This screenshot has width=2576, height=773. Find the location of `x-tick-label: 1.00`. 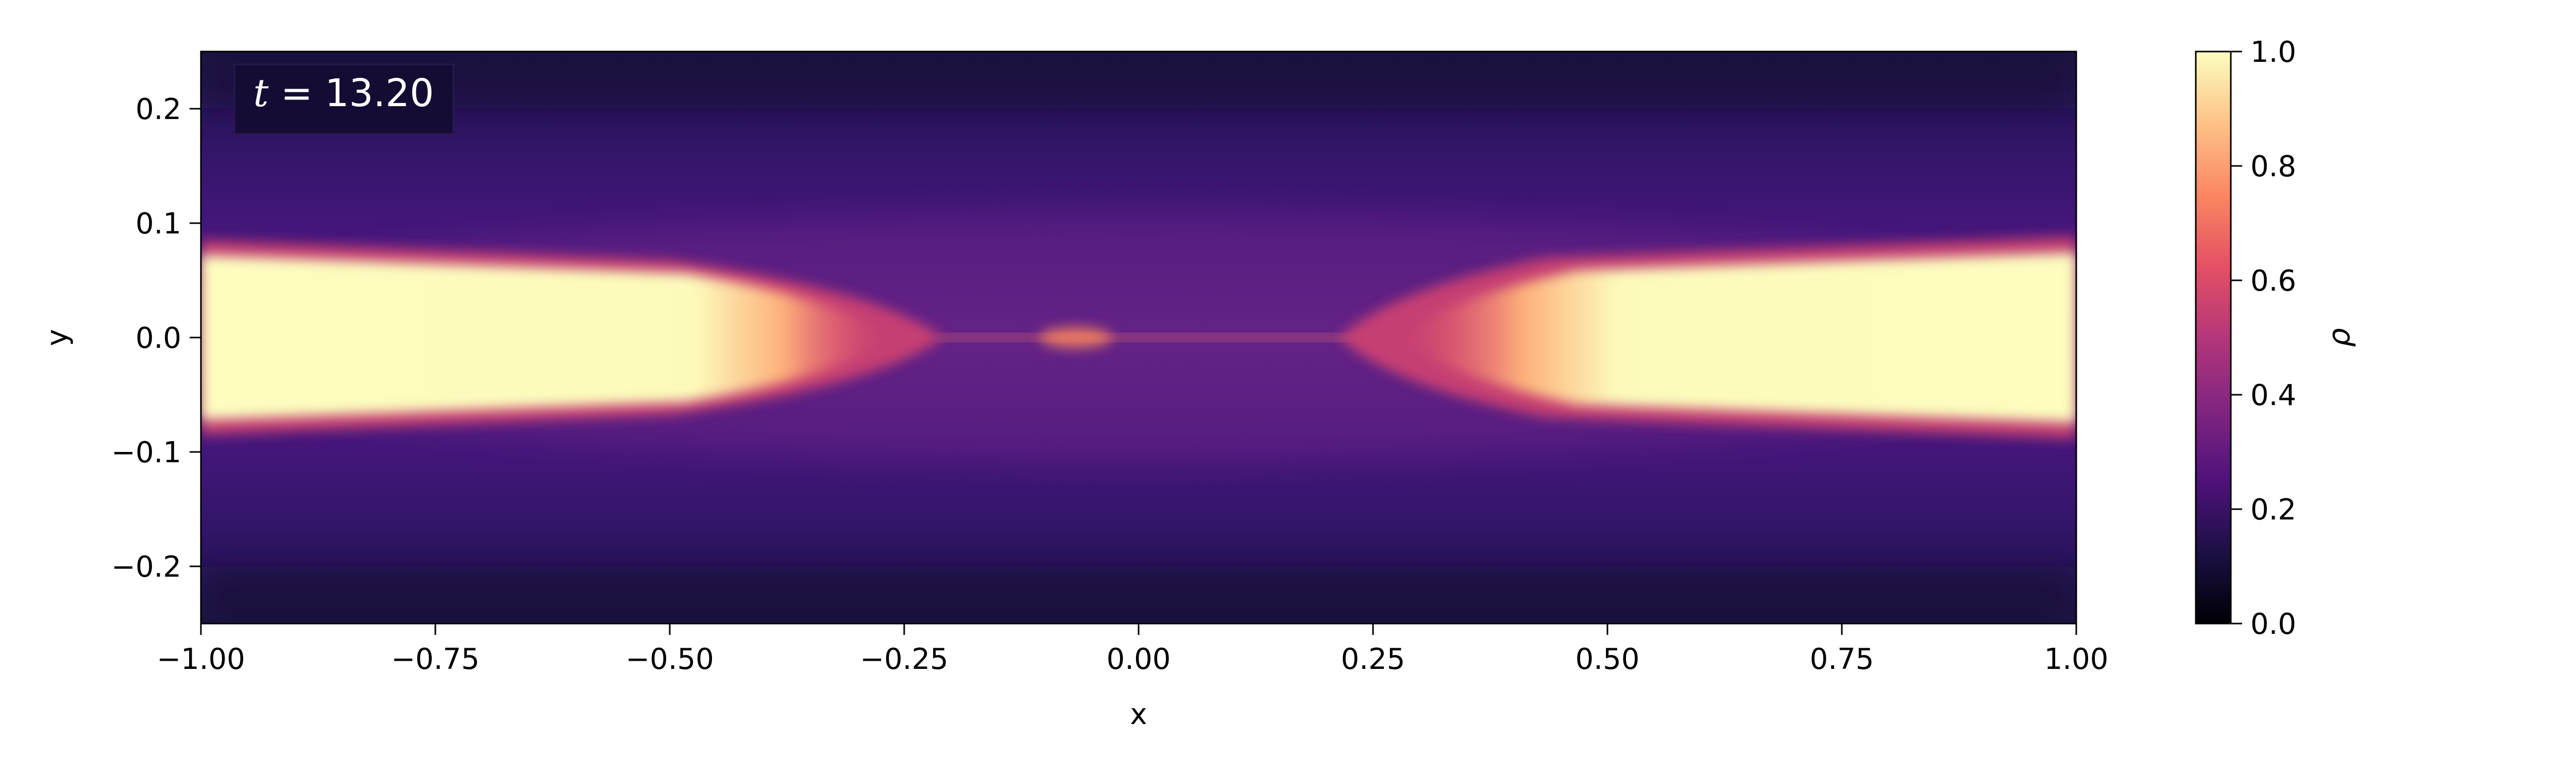

x-tick-label: 1.00 is located at coordinates (2076, 659).